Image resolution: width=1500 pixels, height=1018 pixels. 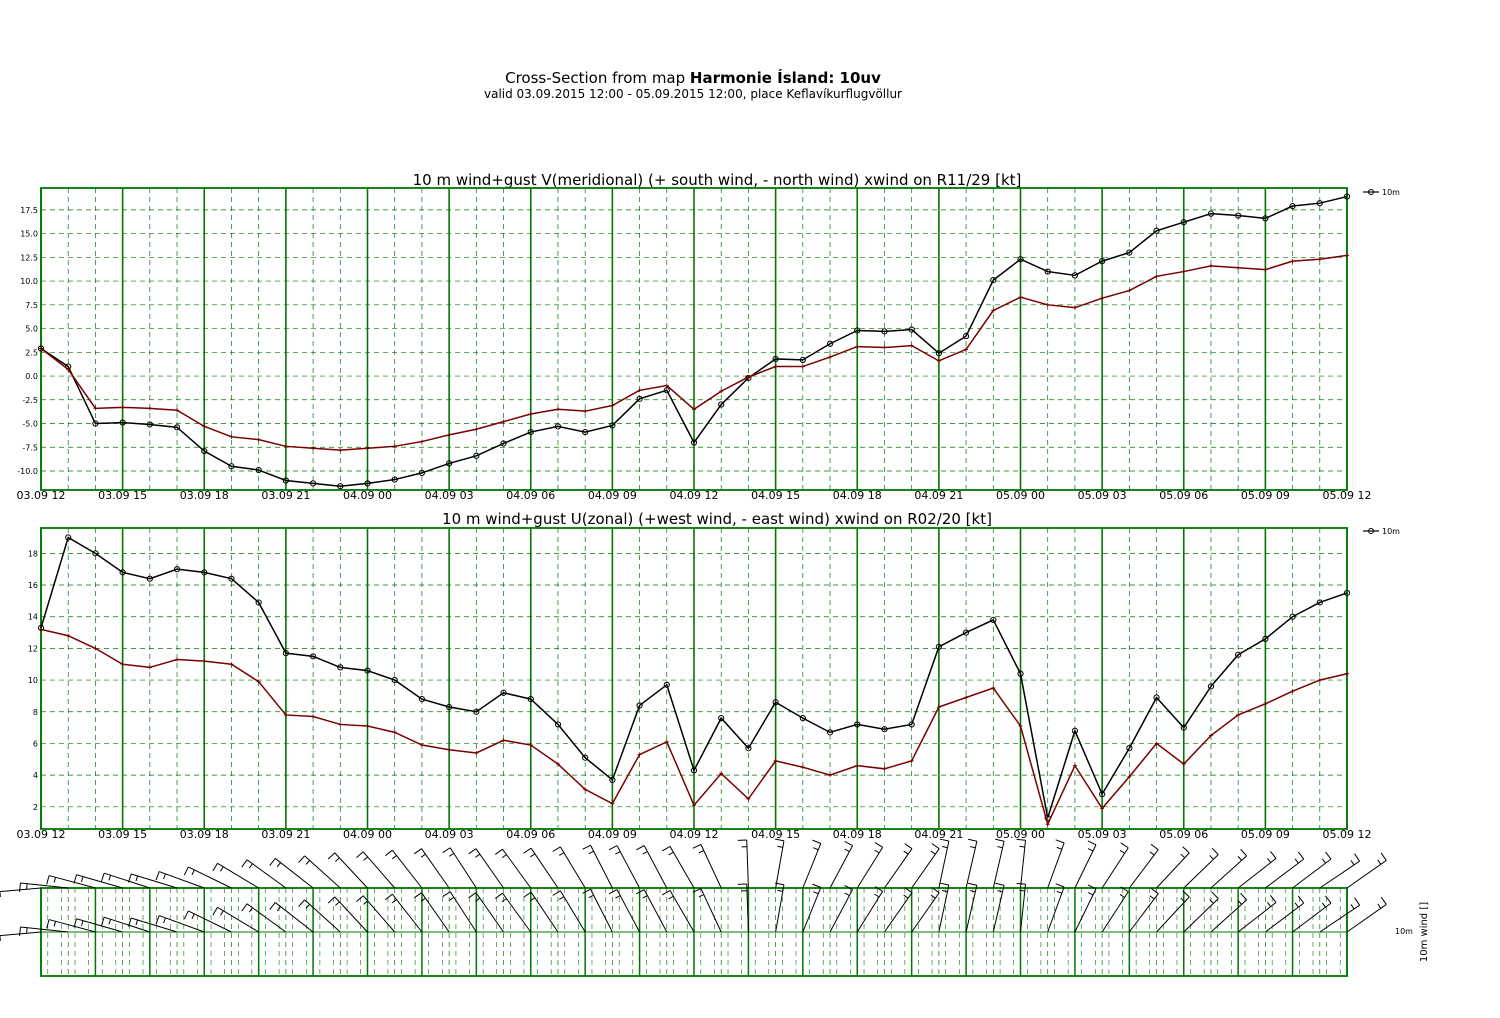 What do you see at coordinates (530, 495) in the screenshot?
I see `x-tick-label: 04.09 06` at bounding box center [530, 495].